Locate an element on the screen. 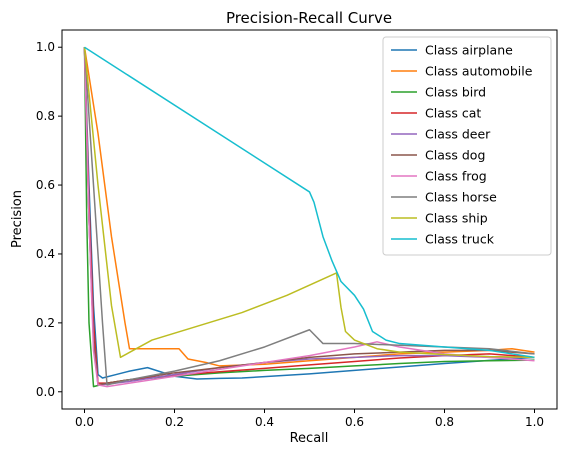 The image size is (567, 455). x-tick-label: 1.0 is located at coordinates (534, 422).